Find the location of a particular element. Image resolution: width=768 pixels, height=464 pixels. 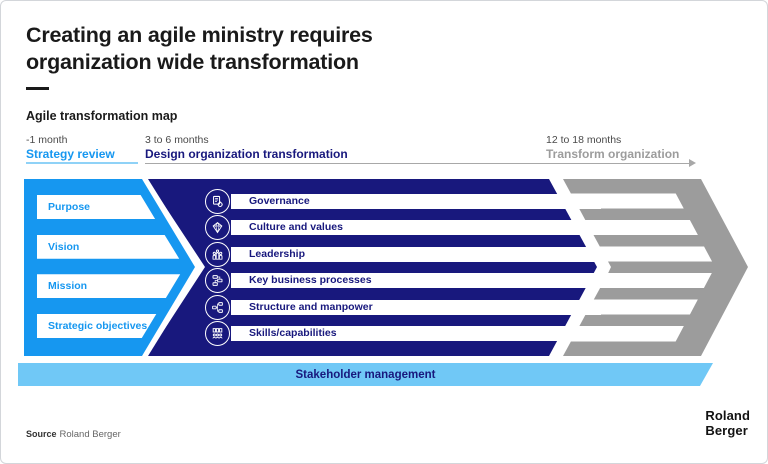

design-row-structure-and-manpower: Structure and manpower is located at coordinates (416, 307).